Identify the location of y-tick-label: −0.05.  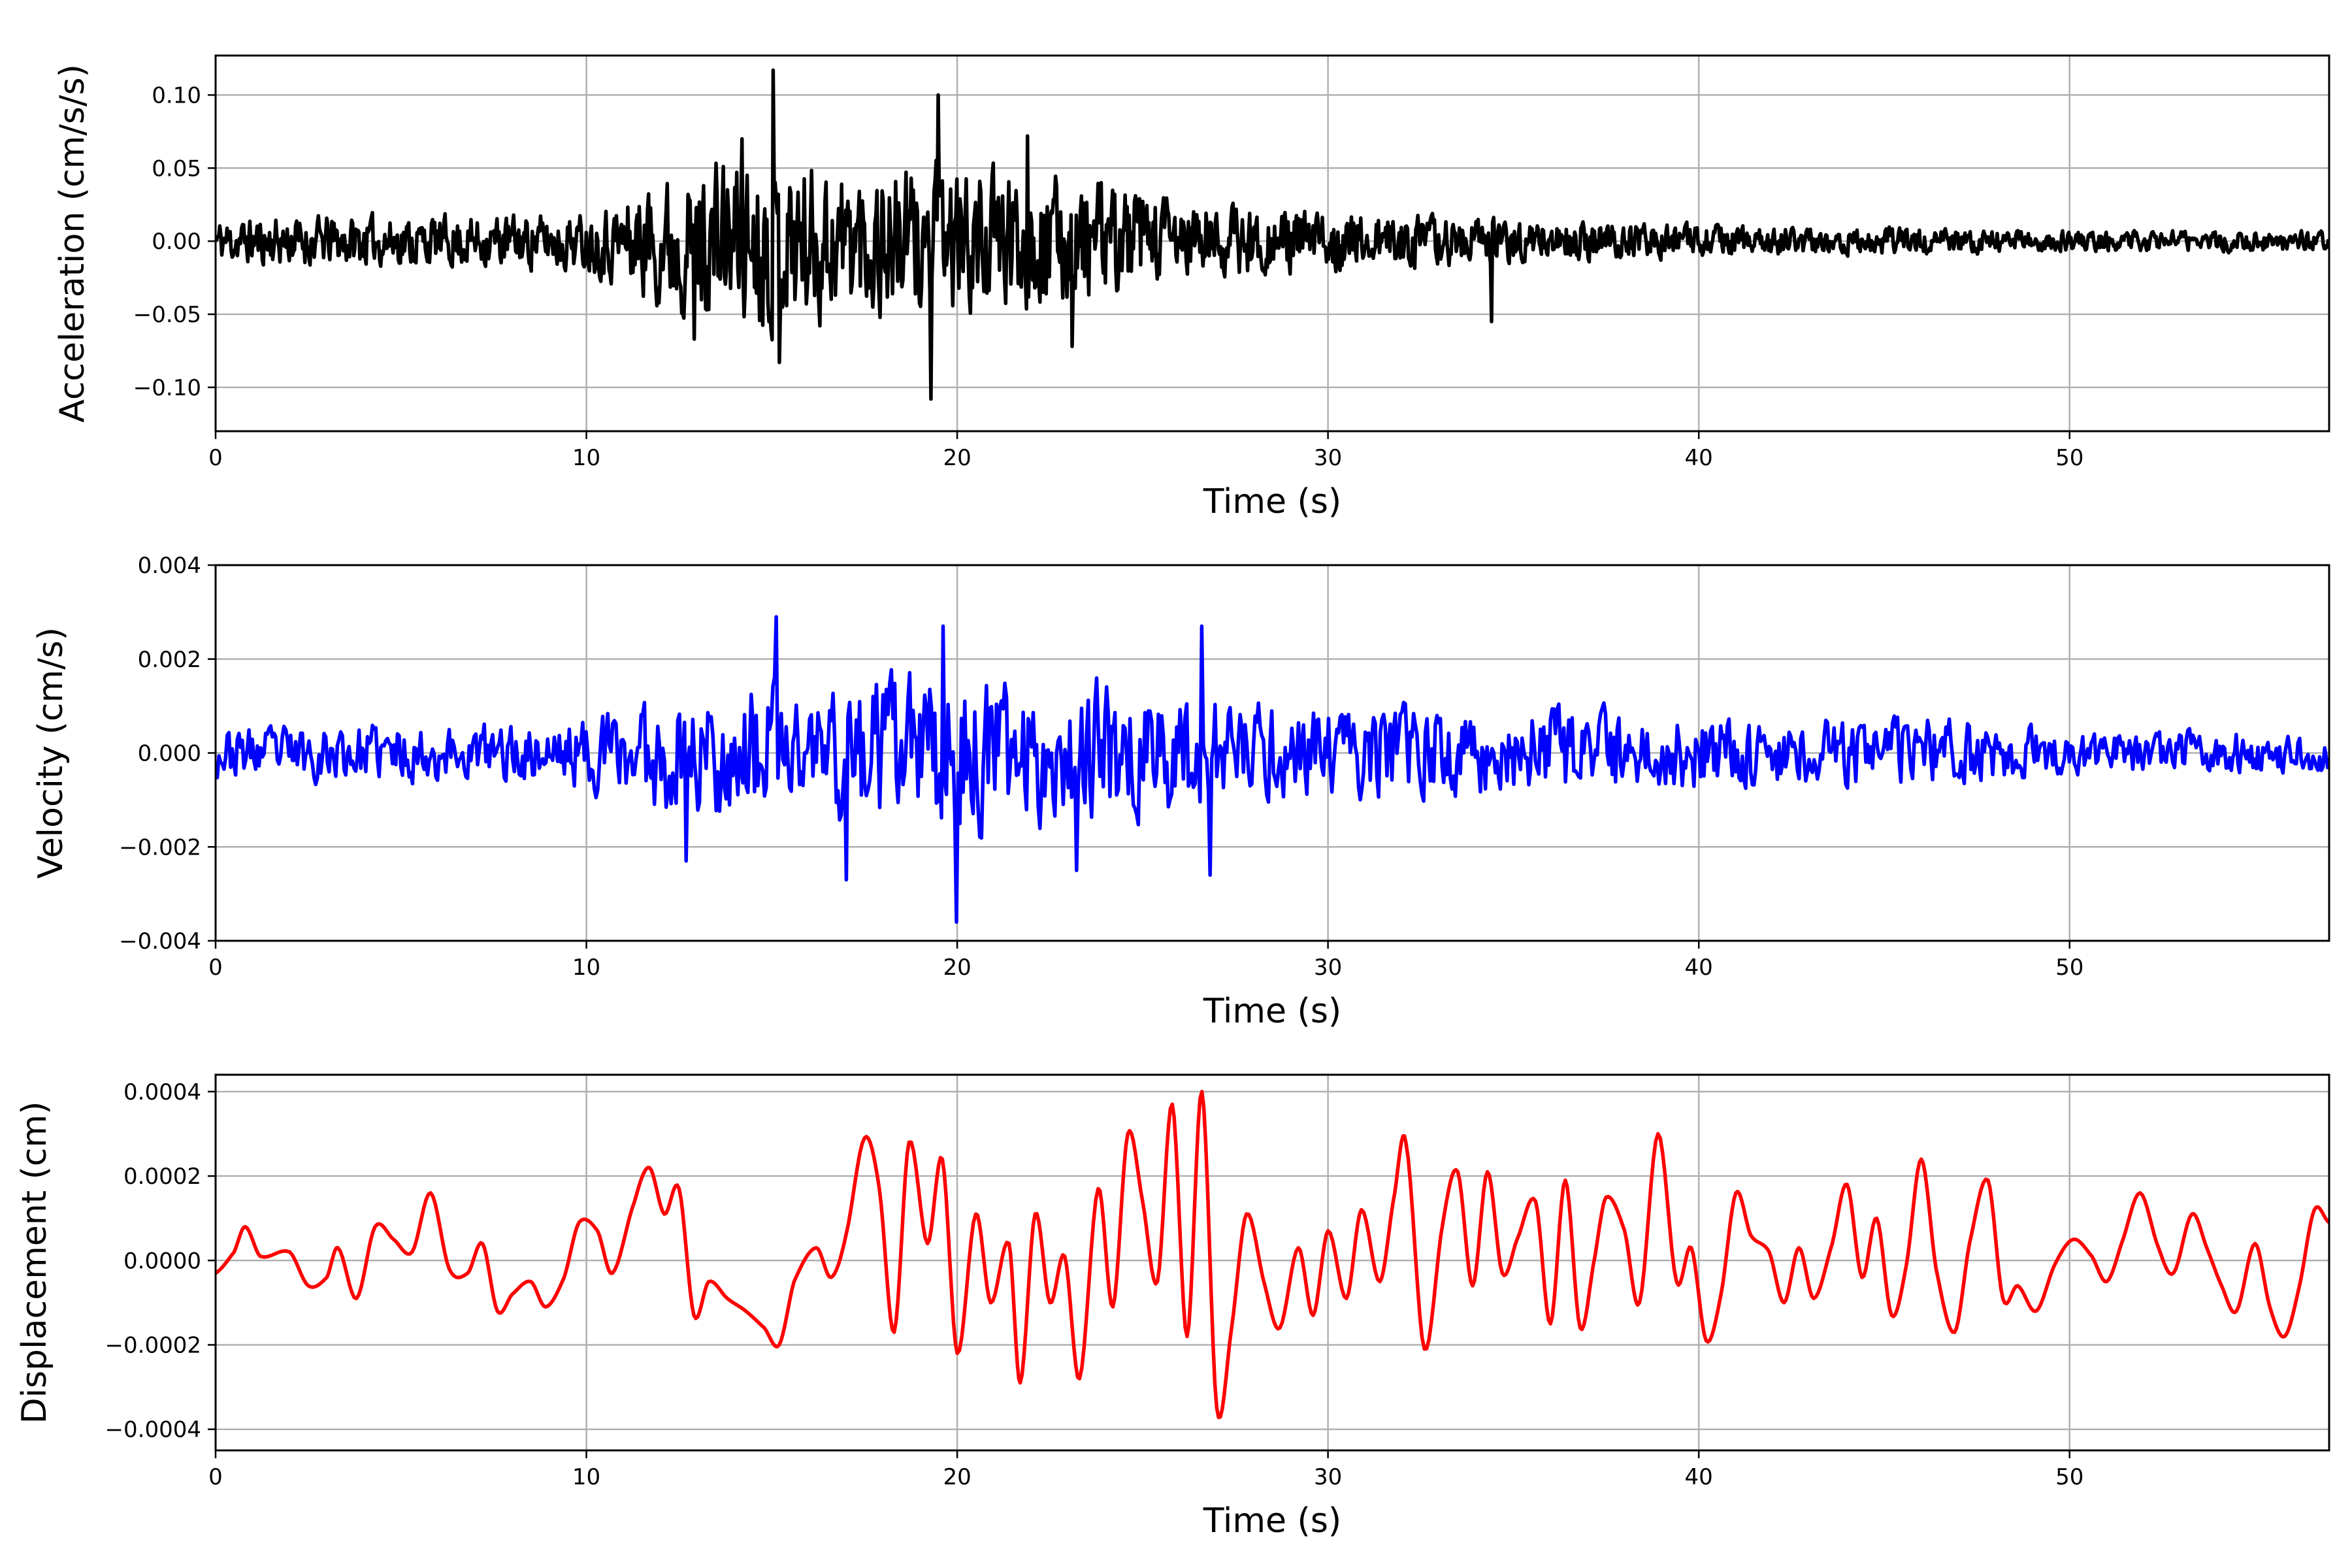
(167, 315).